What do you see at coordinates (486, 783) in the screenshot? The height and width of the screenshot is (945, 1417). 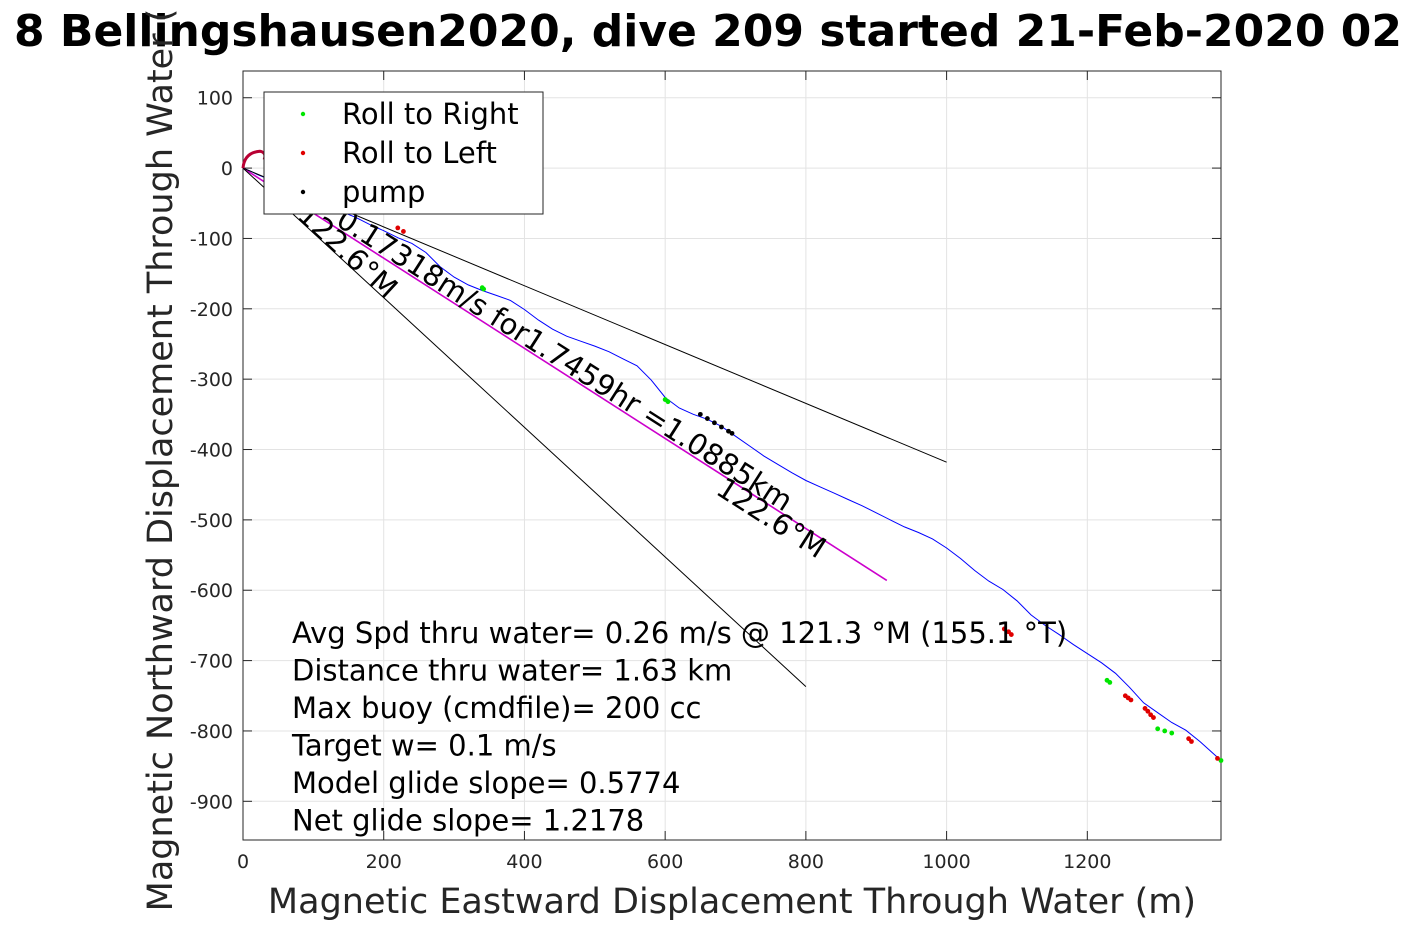 I see `stats-line: Model glide slope= 0.5774` at bounding box center [486, 783].